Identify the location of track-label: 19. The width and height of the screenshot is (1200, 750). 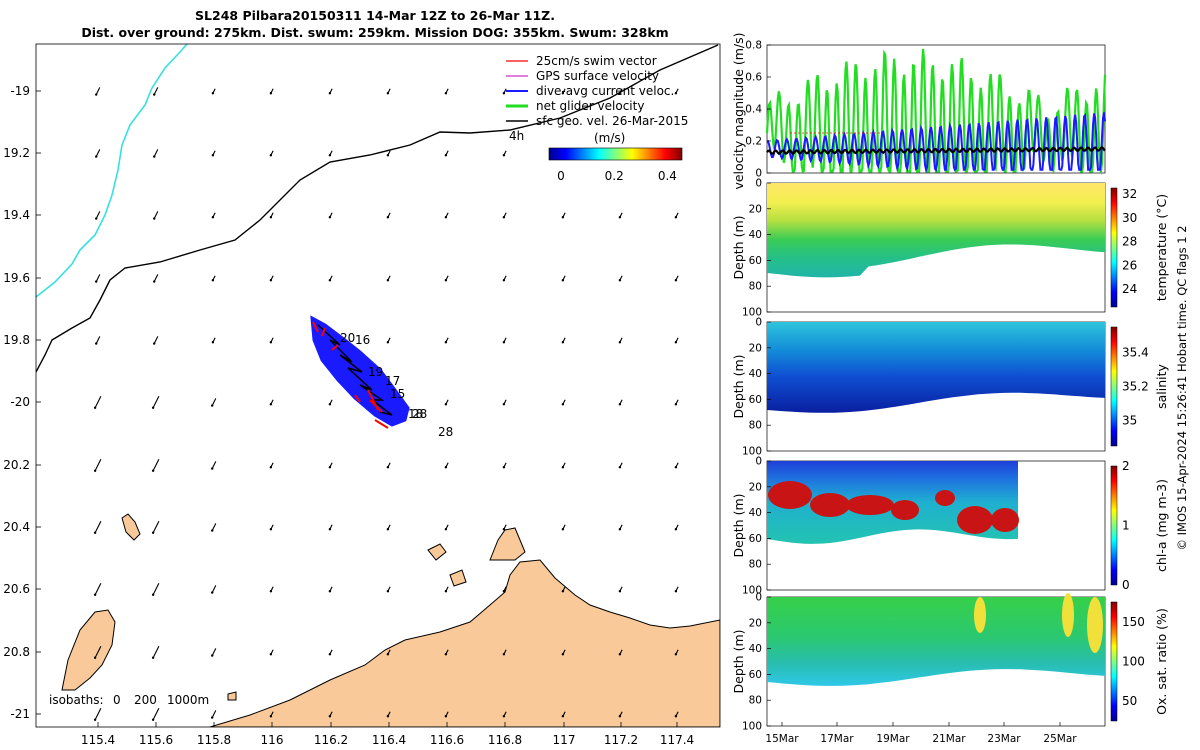
(375, 372).